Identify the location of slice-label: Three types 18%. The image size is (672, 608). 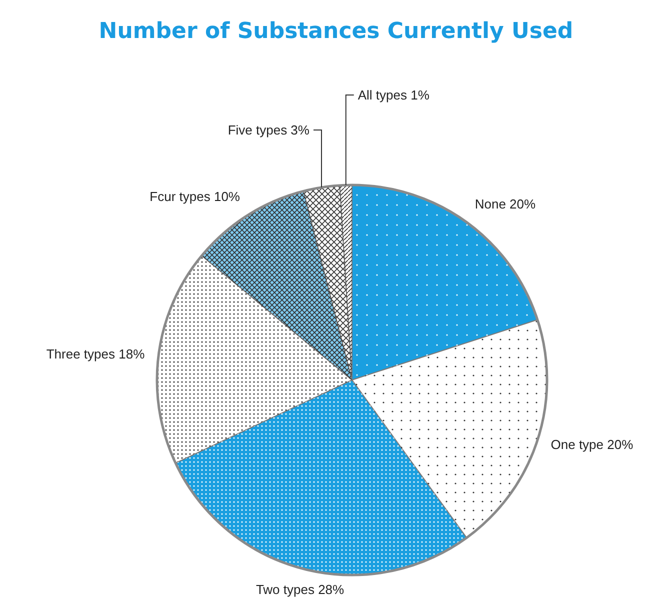
(96, 354).